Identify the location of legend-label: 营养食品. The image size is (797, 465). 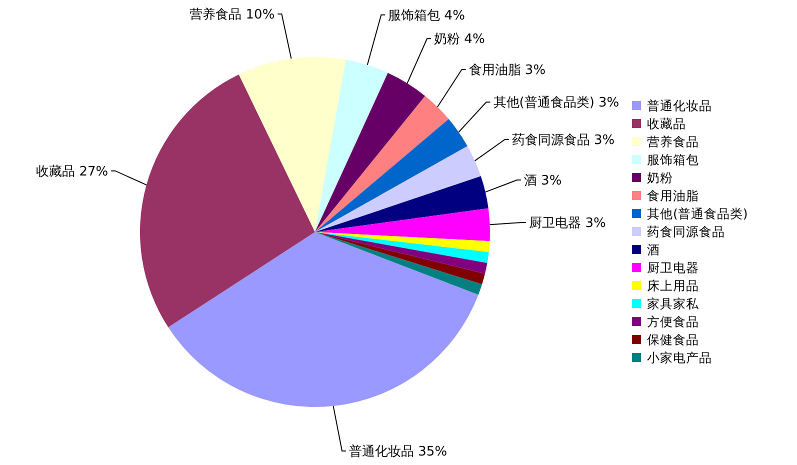
(673, 141).